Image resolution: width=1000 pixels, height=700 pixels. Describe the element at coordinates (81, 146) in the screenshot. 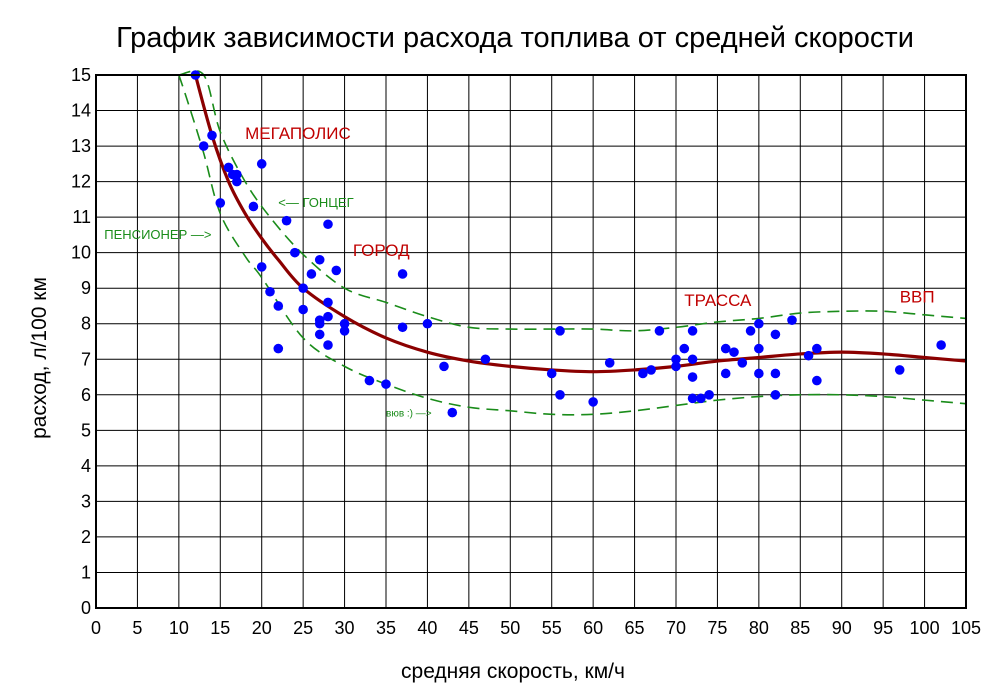

I see `y-tick-label: 13` at that location.